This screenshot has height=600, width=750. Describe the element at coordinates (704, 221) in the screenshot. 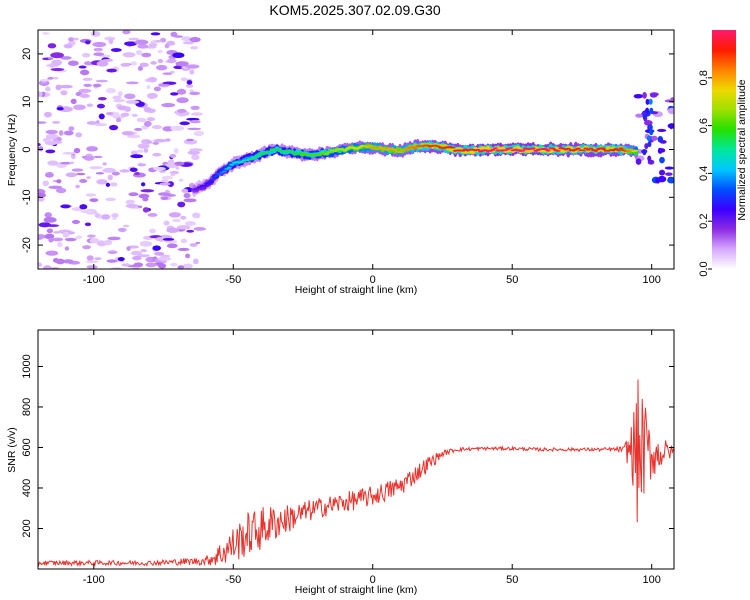

I see `colorbar-tick-label: 0.2` at that location.